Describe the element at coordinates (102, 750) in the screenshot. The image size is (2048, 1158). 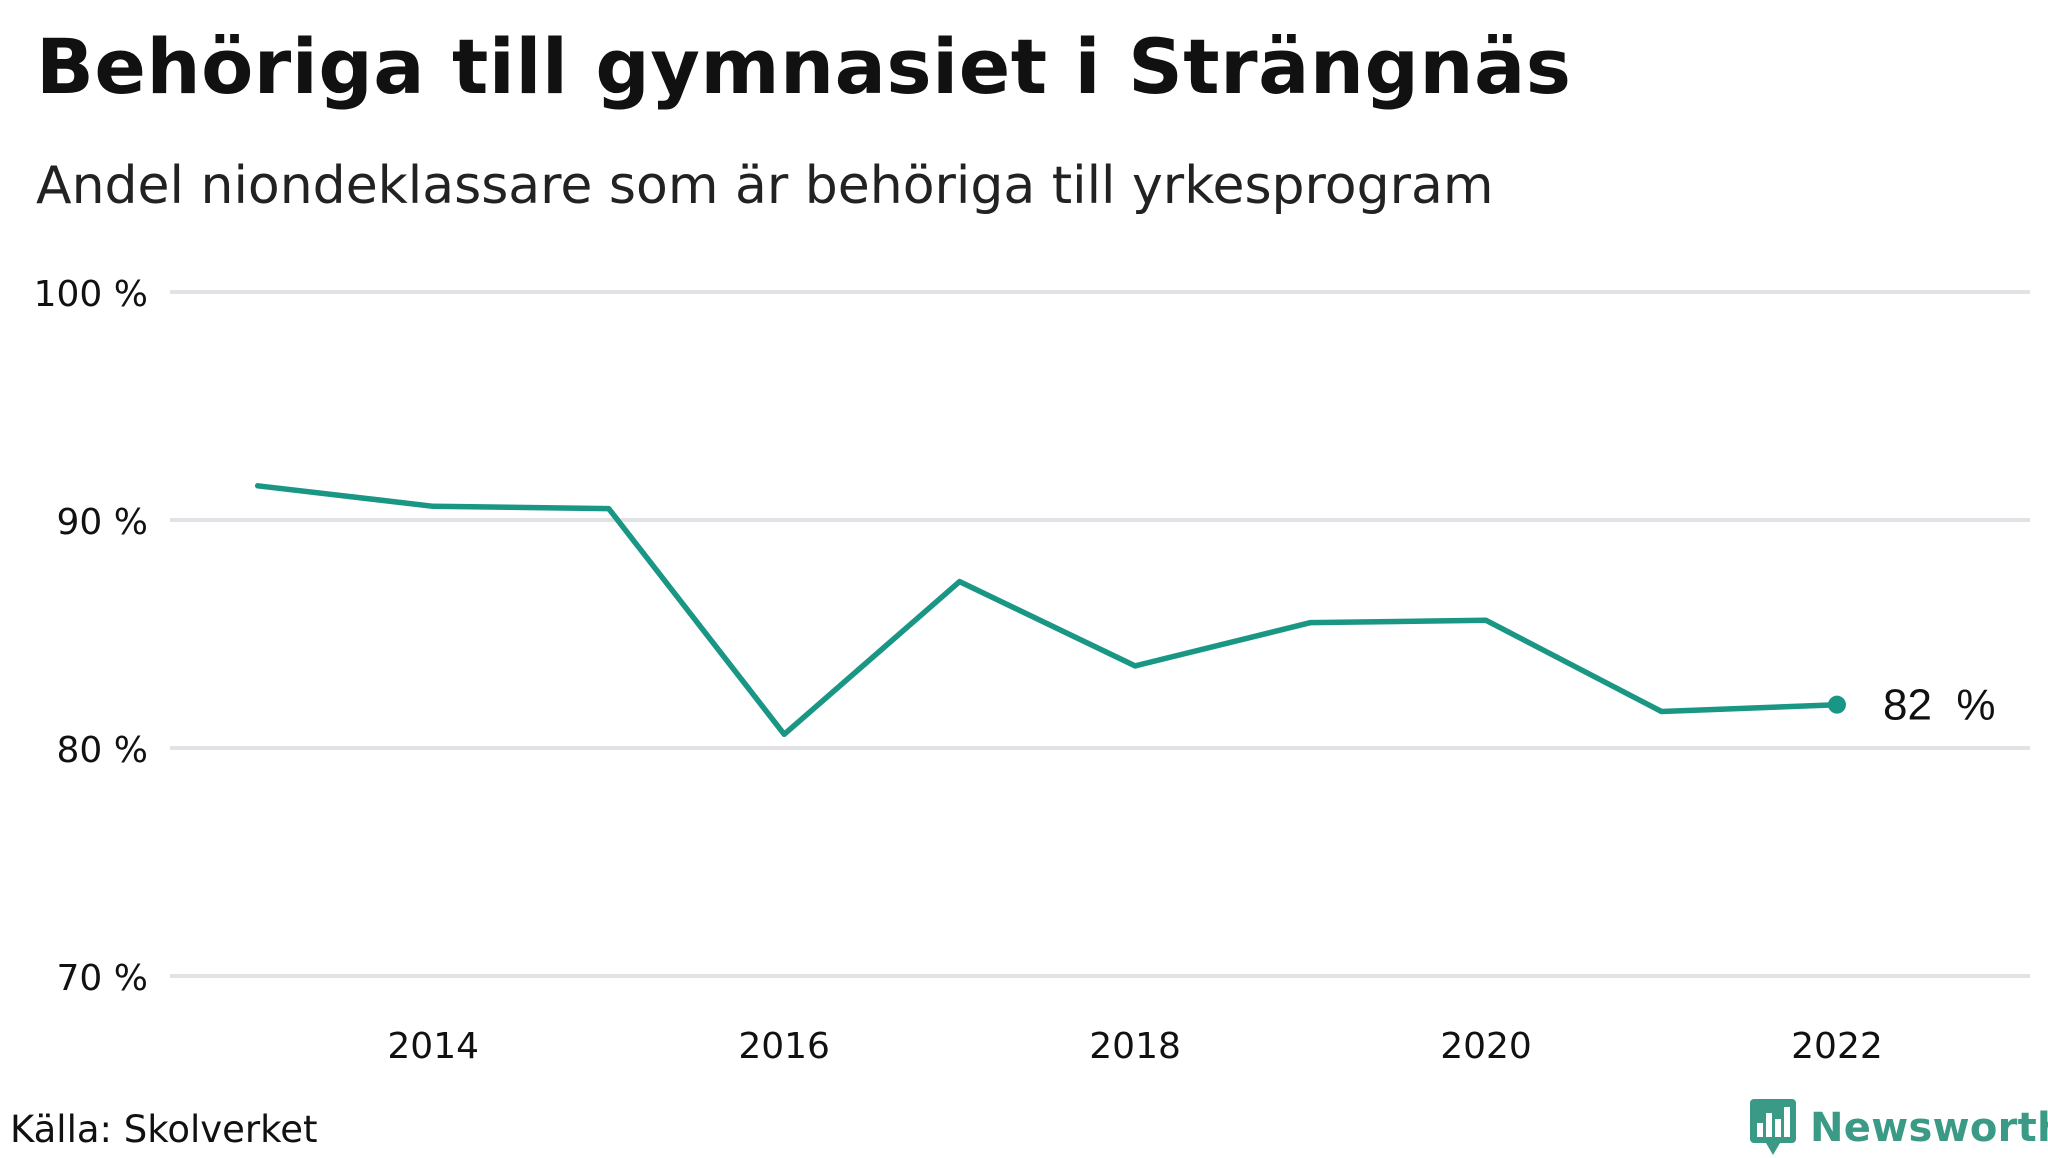
I see `y-tick-label: 80 %` at that location.